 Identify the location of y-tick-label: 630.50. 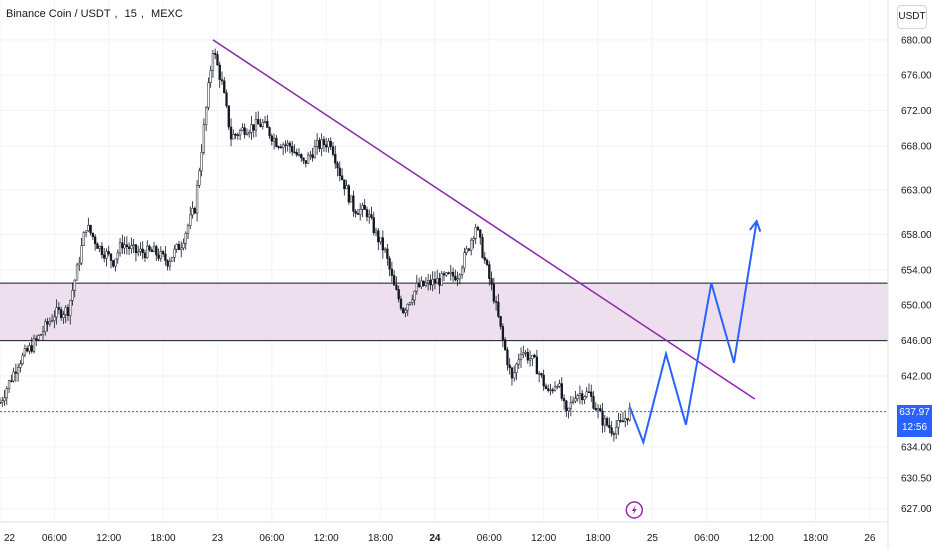
(916, 478).